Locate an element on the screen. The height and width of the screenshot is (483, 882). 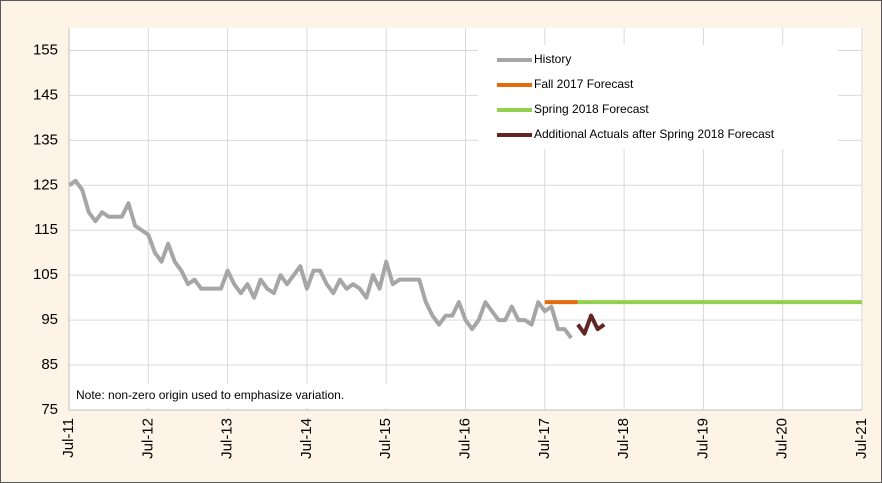
y-tick-label: 125 is located at coordinates (45, 184).